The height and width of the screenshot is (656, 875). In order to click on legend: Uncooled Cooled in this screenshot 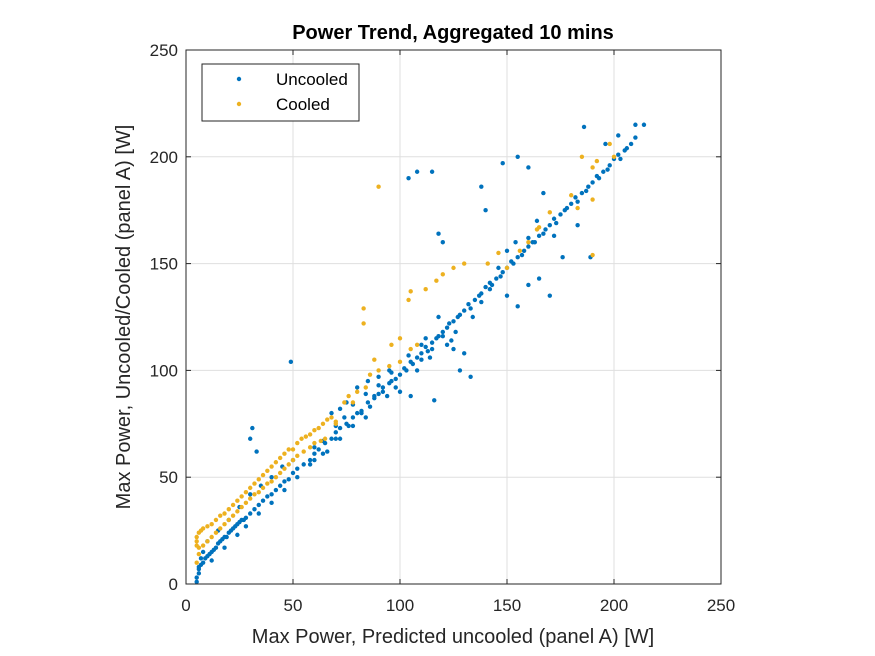, I will do `click(280, 92)`.